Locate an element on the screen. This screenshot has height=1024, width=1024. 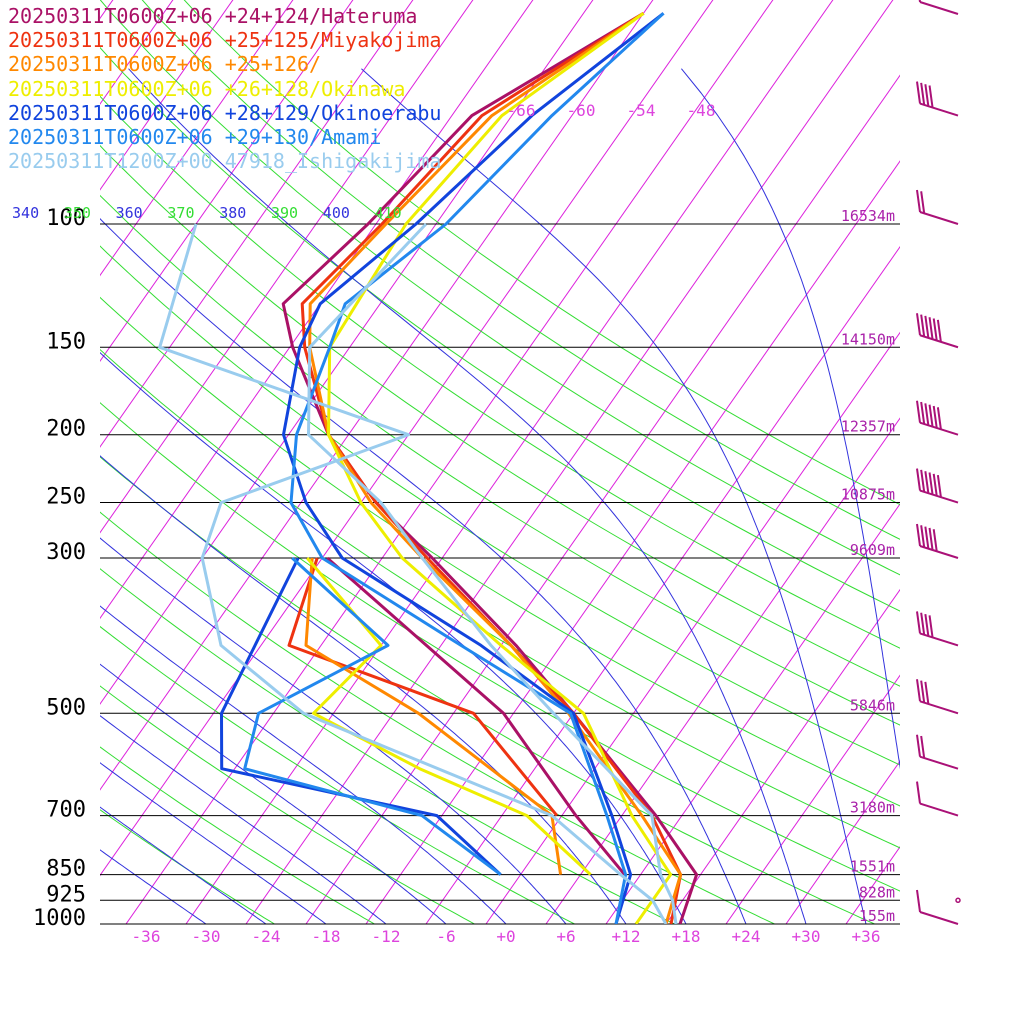
x-tick-label: +30 is located at coordinates (806, 936).